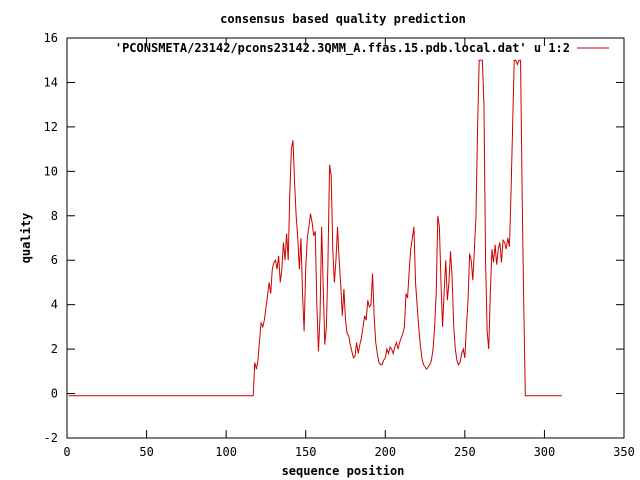 This screenshot has width=640, height=480. What do you see at coordinates (343, 471) in the screenshot?
I see `x-axis-label: sequence position` at bounding box center [343, 471].